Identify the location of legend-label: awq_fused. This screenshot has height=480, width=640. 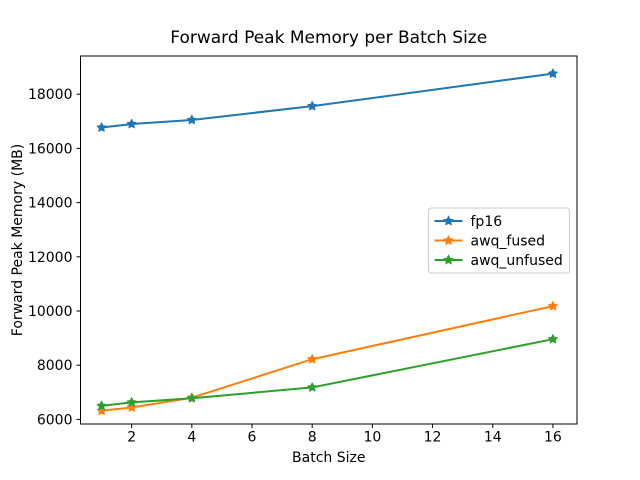
(508, 242).